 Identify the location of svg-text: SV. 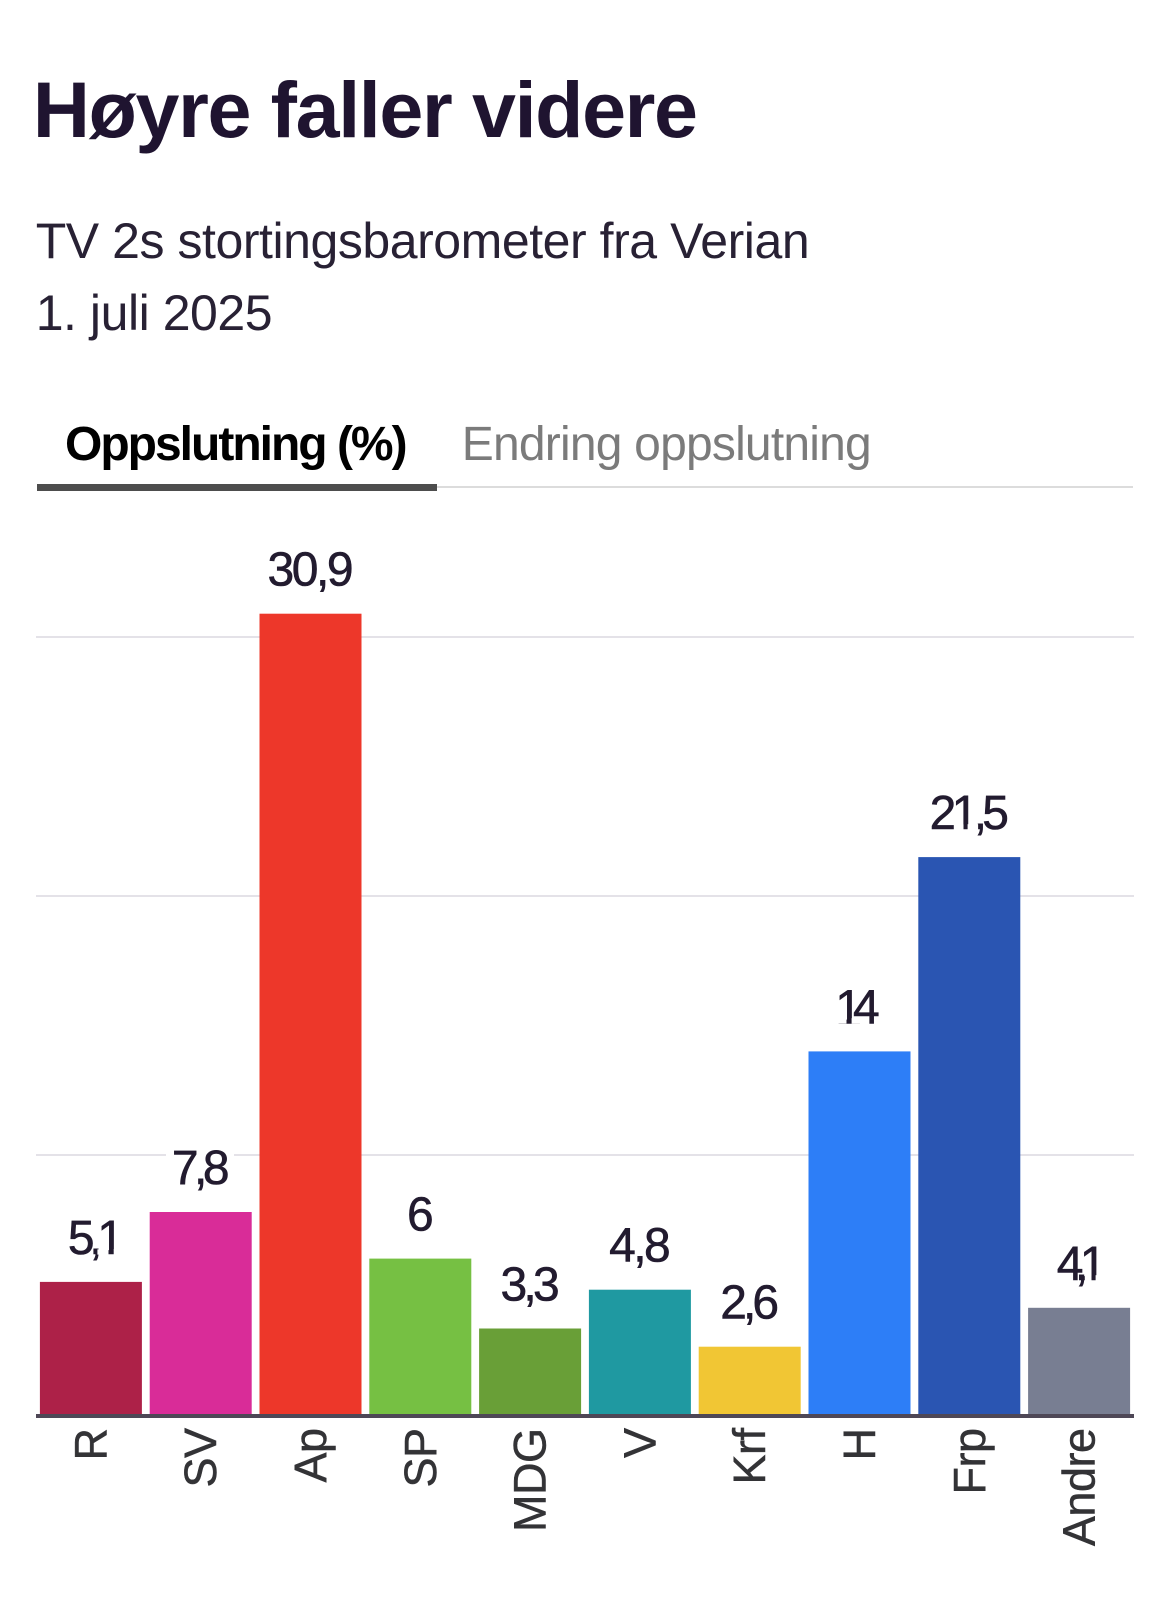
(200, 1458).